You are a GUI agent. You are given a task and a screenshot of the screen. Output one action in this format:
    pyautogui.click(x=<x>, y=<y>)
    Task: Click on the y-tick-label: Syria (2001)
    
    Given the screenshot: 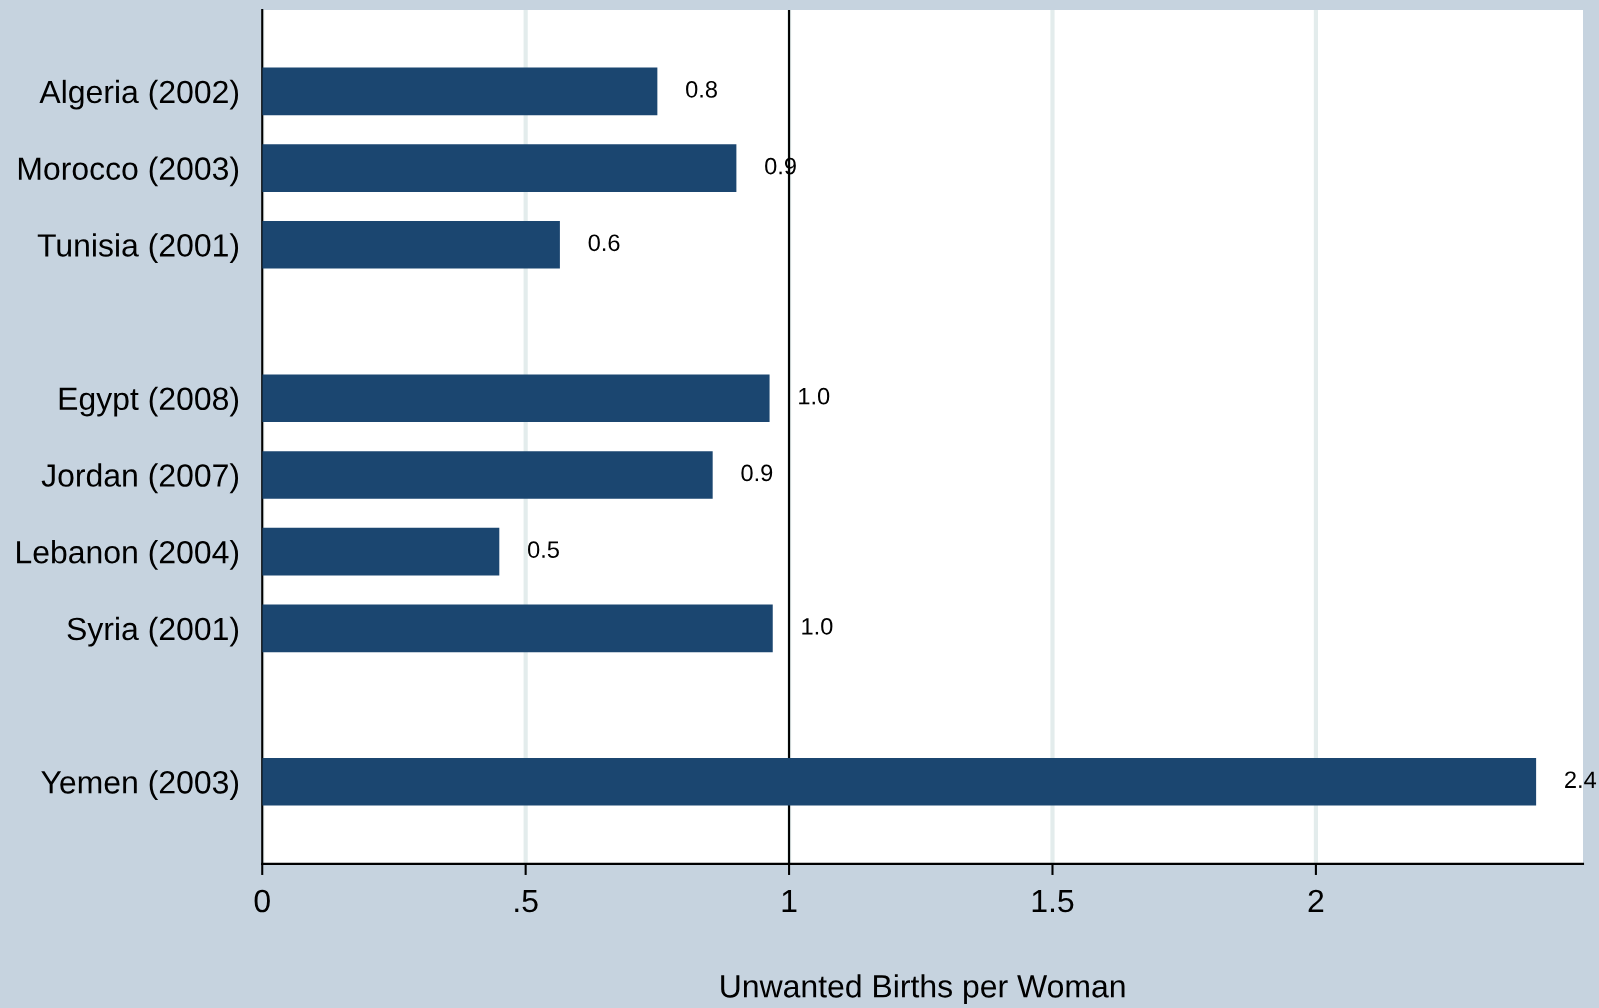 What is the action you would take?
    pyautogui.click(x=153, y=631)
    